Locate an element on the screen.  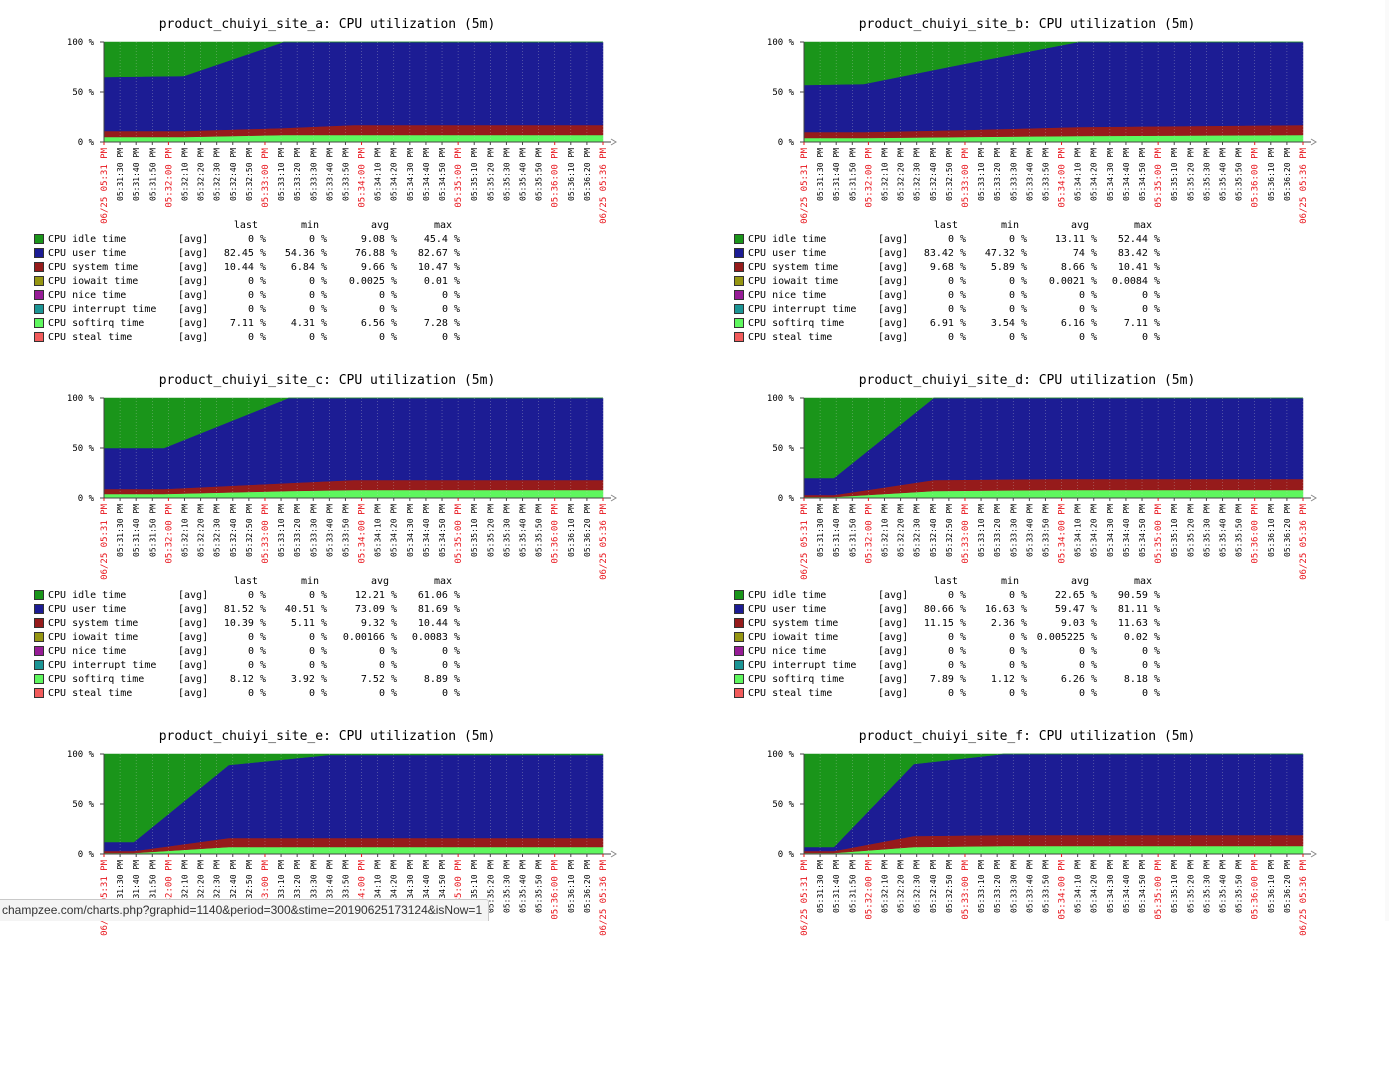
x-tick-label: 05:34:50 PM is located at coordinates (442, 886).